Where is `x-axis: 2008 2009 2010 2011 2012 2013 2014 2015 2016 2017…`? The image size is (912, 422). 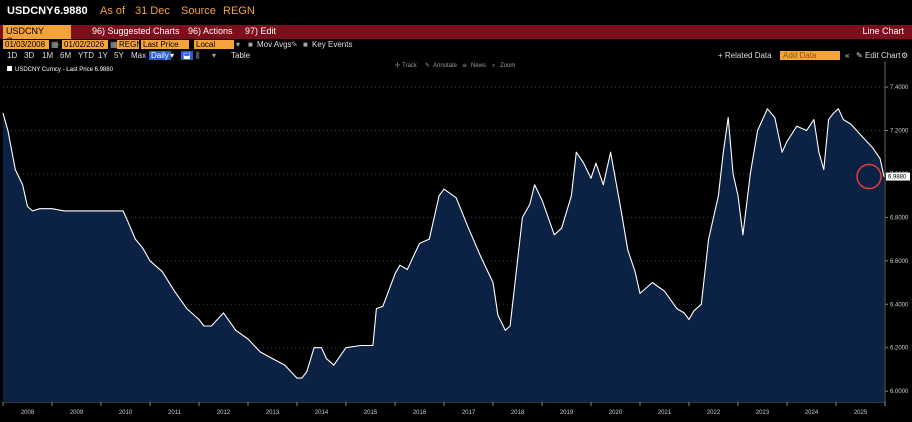
x-axis: 2008 2009 2010 2011 2012 2013 2014 2015 2016 2017… is located at coordinates (456, 411).